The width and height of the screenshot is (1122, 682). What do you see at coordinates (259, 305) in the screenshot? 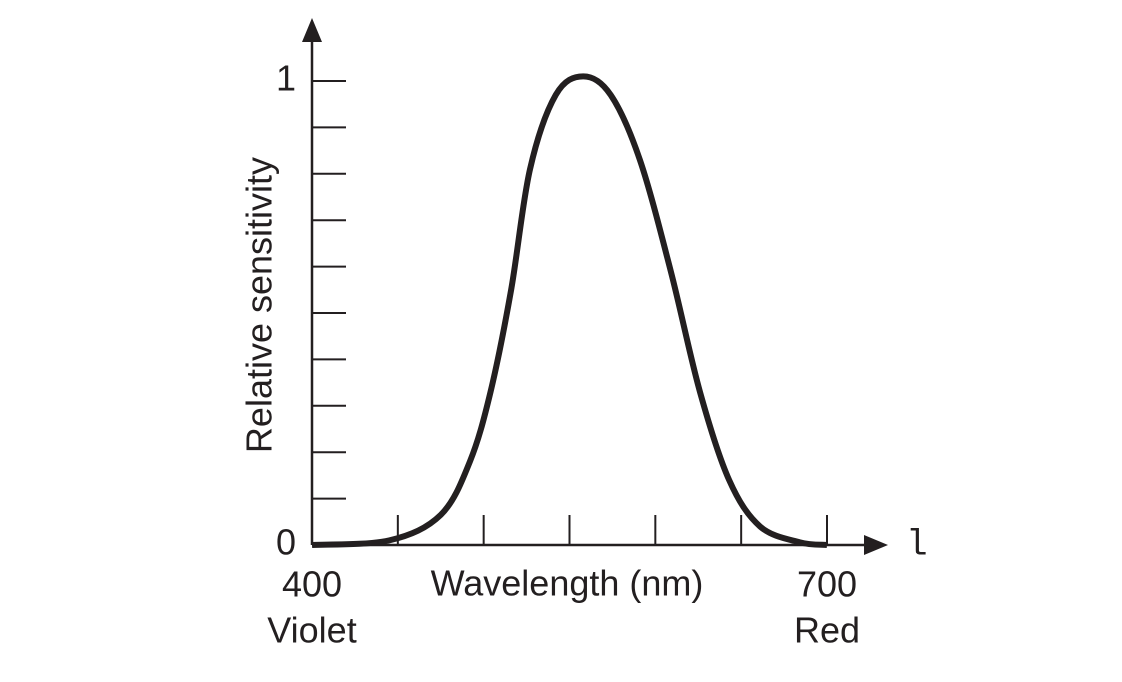
I see `y-axis-label: Relative sensitivity` at bounding box center [259, 305].